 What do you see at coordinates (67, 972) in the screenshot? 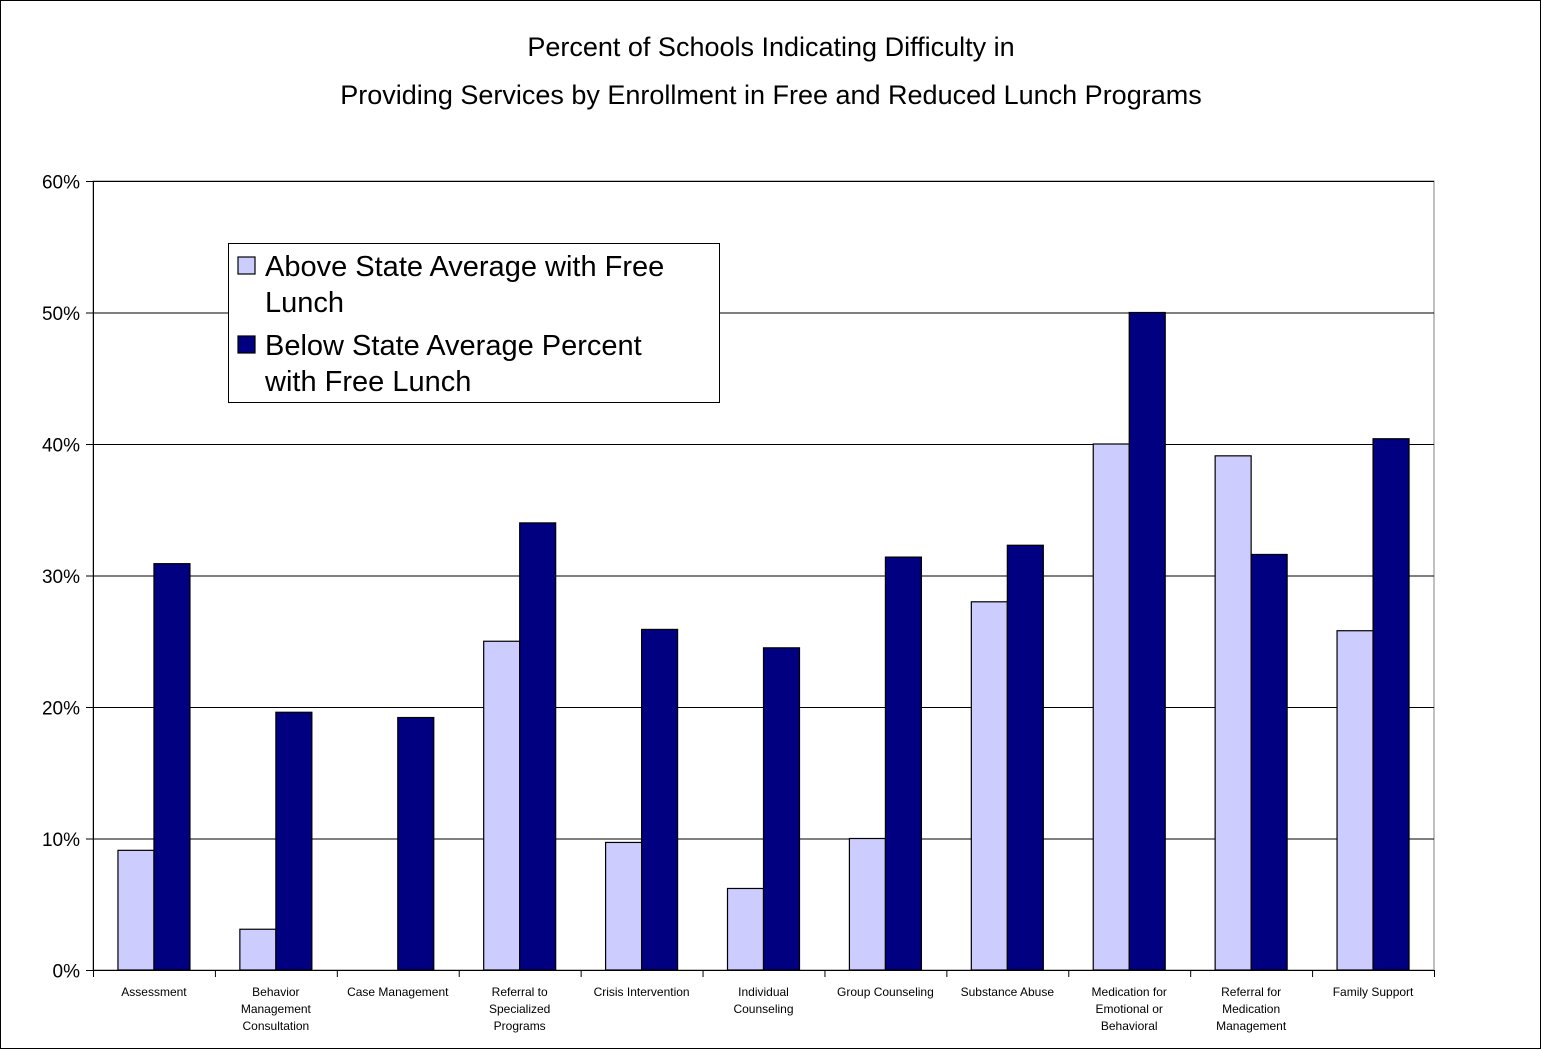
I see `y-tick-label: 0%` at bounding box center [67, 972].